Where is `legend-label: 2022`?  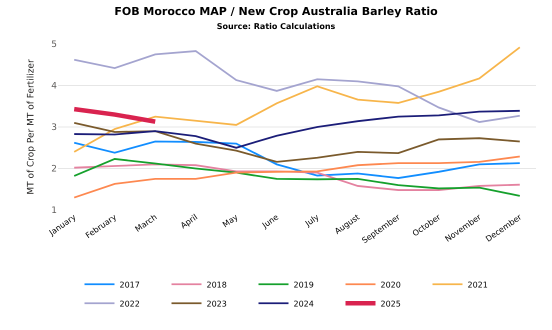 legend-label: 2022 is located at coordinates (130, 303).